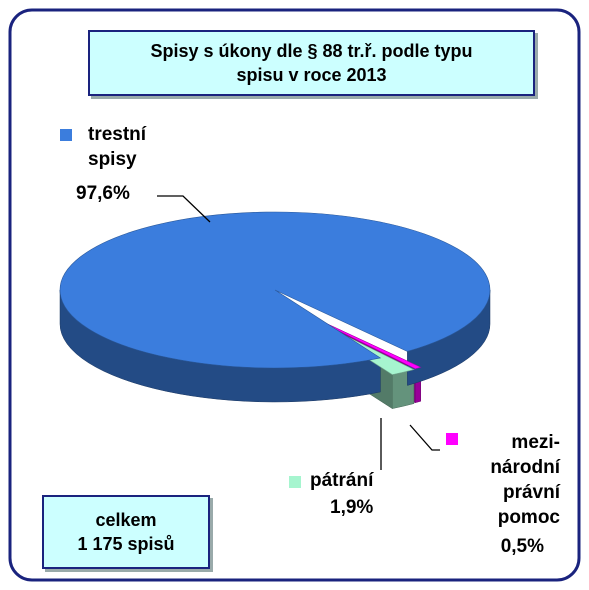 Image resolution: width=589 pixels, height=590 pixels. Describe the element at coordinates (522, 546) in the screenshot. I see `value-label: 0,5%` at that location.